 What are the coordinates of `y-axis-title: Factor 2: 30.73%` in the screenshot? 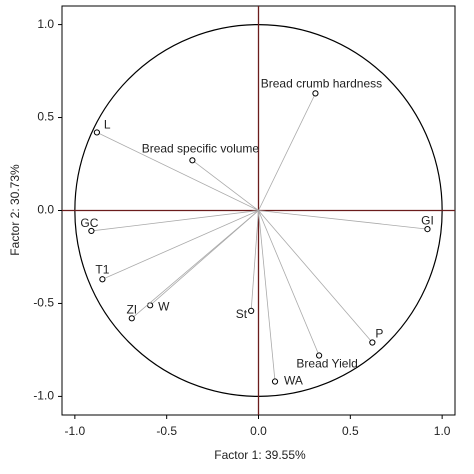 It's located at (15, 210).